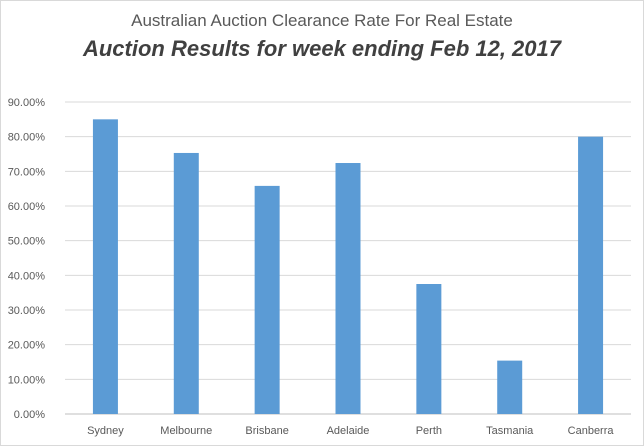 This screenshot has width=644, height=446. What do you see at coordinates (591, 275) in the screenshot?
I see `bar-canberra` at bounding box center [591, 275].